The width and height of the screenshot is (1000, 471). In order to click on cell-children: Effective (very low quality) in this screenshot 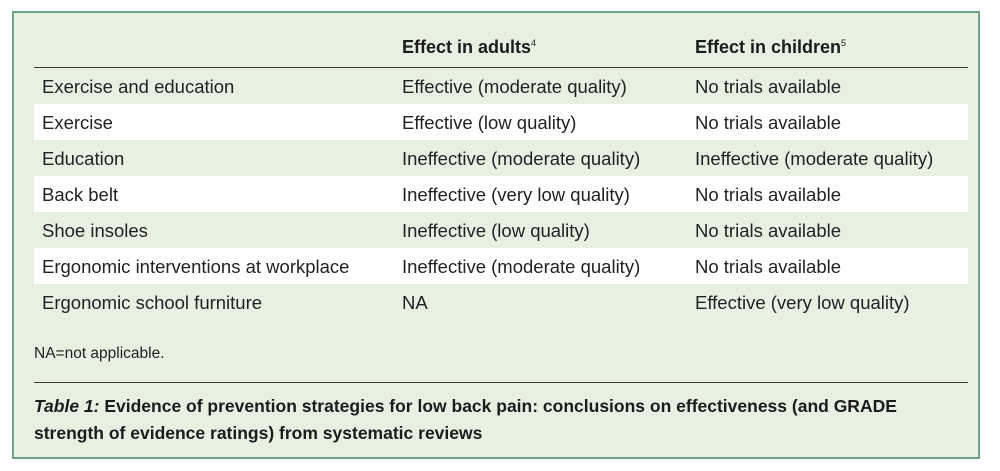, I will do `click(802, 302)`.